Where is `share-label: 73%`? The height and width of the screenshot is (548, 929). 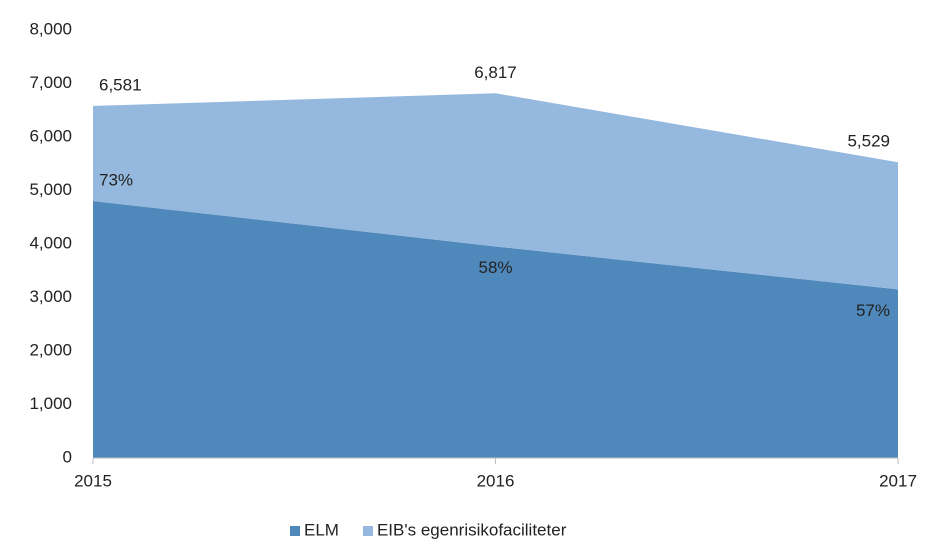
share-label: 73% is located at coordinates (116, 179).